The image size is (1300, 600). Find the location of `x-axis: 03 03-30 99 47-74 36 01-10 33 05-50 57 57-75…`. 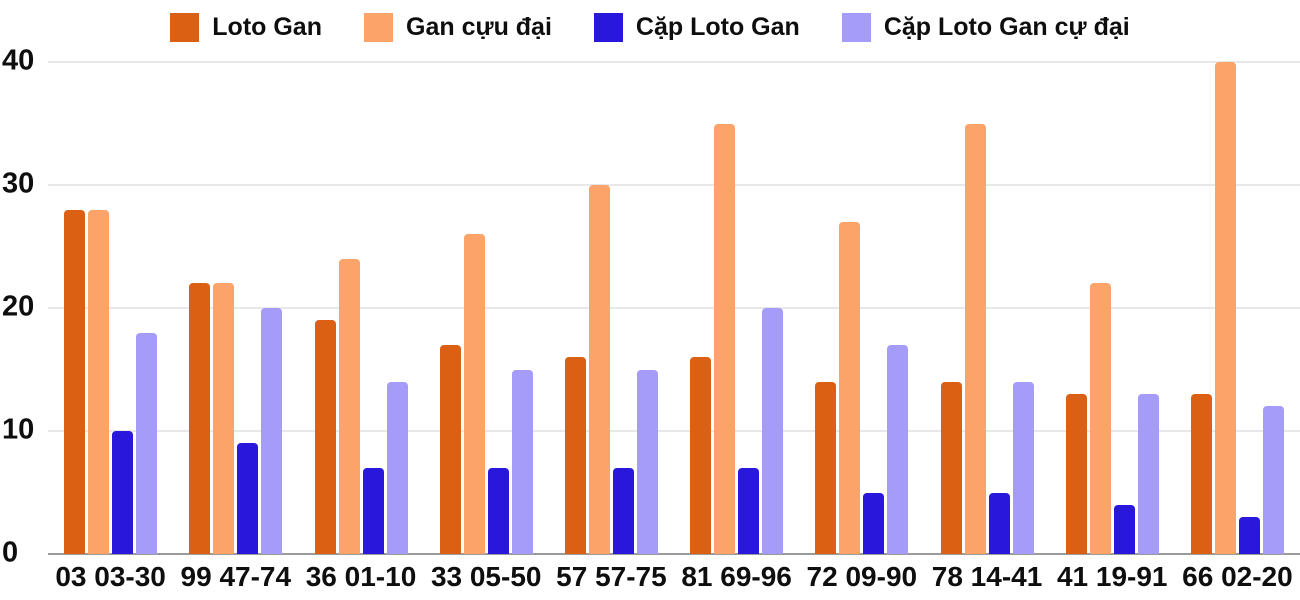

x-axis: 03 03-30 99 47-74 36 01-10 33 05-50 57 57-75… is located at coordinates (674, 577).